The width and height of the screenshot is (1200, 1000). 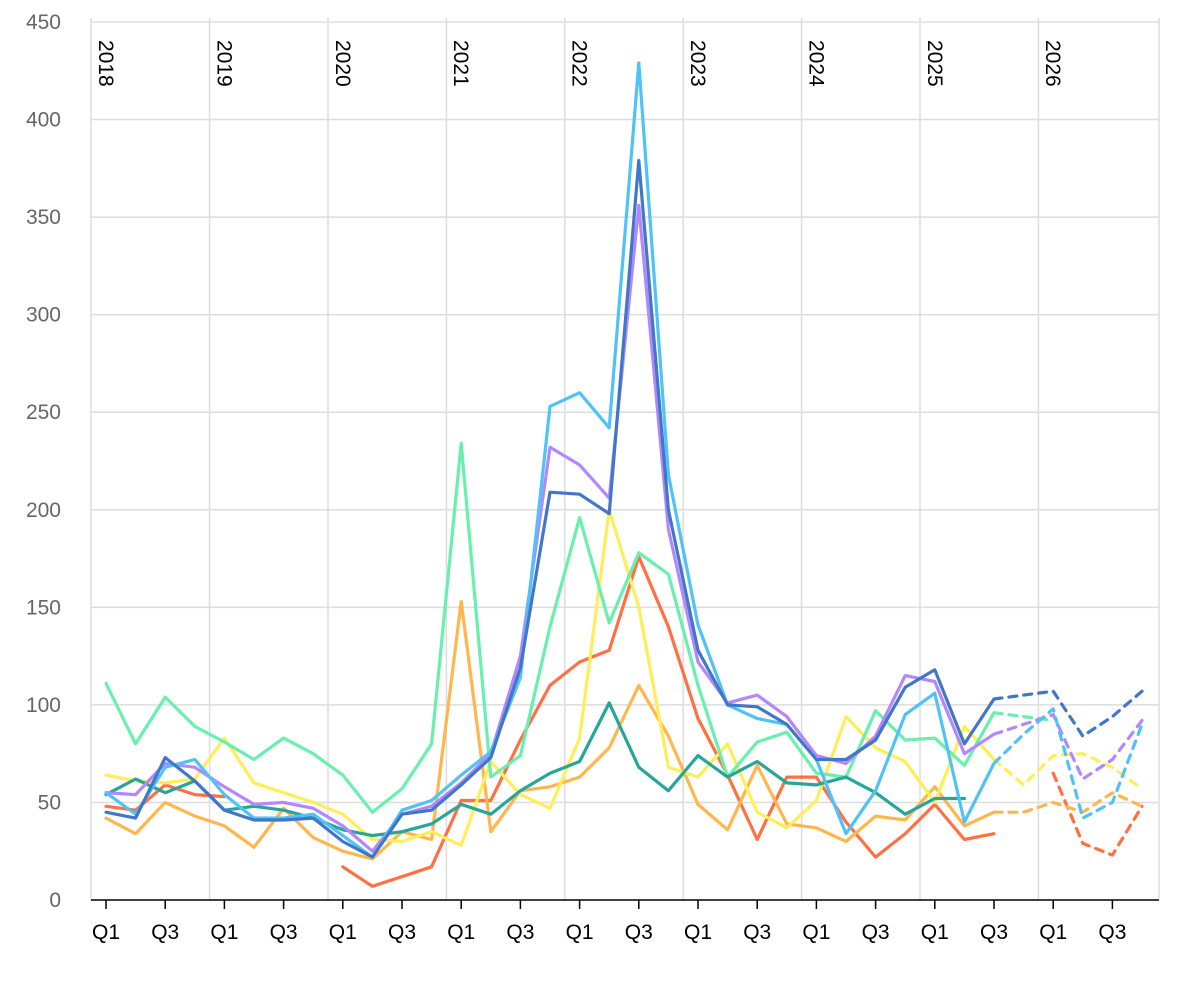 I want to click on y-tick-label: 0, so click(x=55, y=900).